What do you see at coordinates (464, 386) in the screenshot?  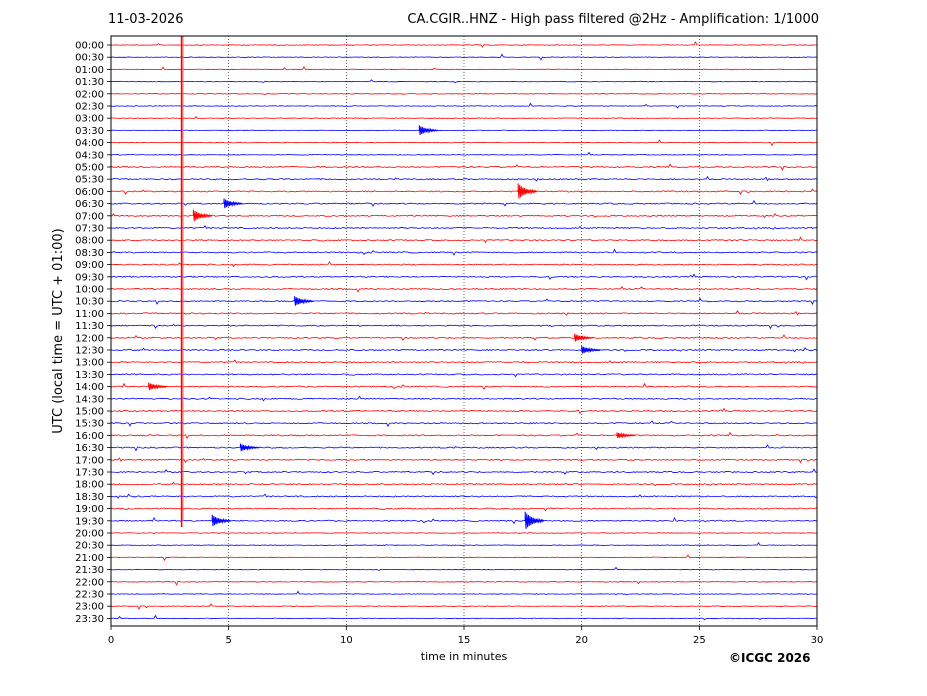 I see `trace-14:00` at bounding box center [464, 386].